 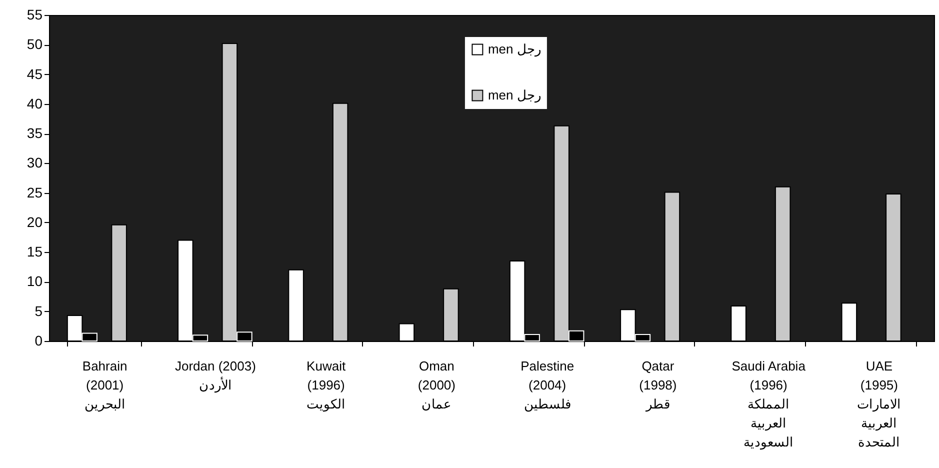 What do you see at coordinates (38, 310) in the screenshot?
I see `y-tick-label: 5` at bounding box center [38, 310].